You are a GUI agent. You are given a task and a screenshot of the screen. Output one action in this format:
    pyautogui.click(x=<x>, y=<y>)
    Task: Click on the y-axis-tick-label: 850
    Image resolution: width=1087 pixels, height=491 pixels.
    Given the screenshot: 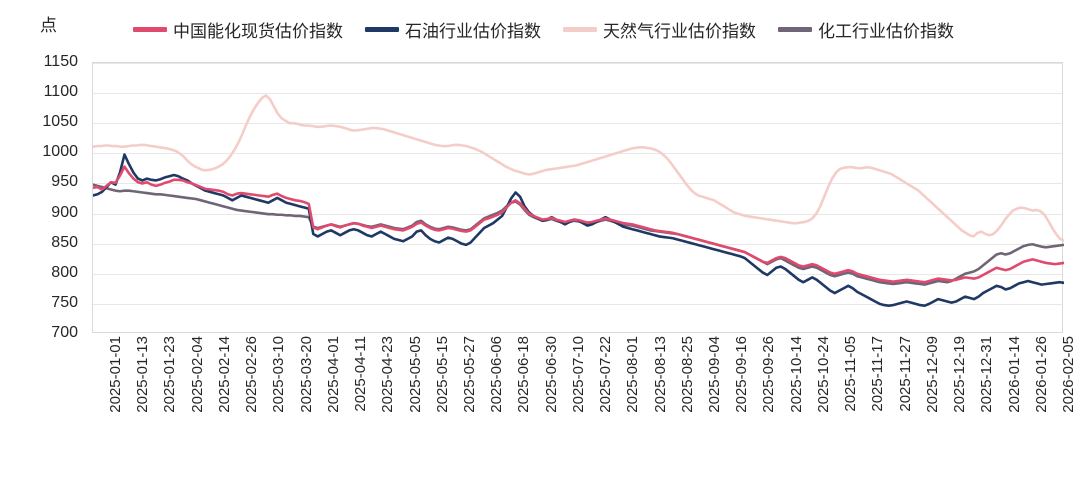 What is the action you would take?
    pyautogui.click(x=64, y=242)
    